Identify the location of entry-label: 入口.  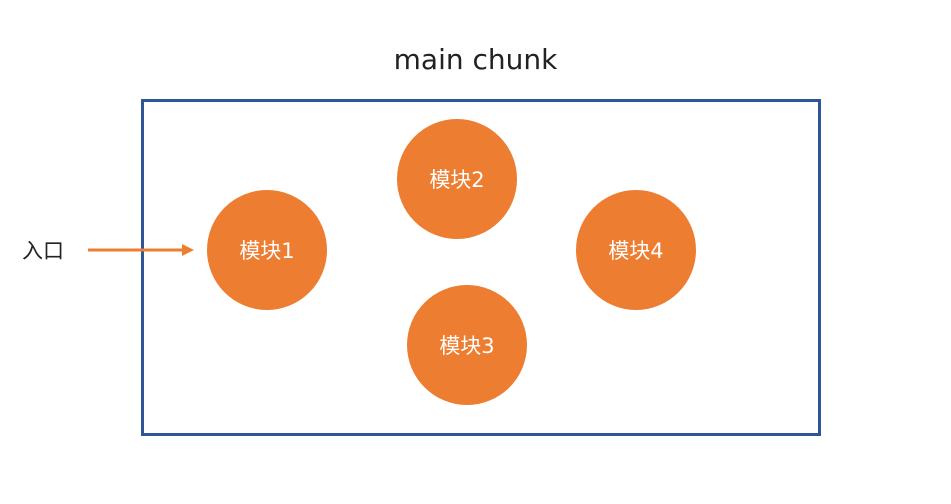
(43, 251).